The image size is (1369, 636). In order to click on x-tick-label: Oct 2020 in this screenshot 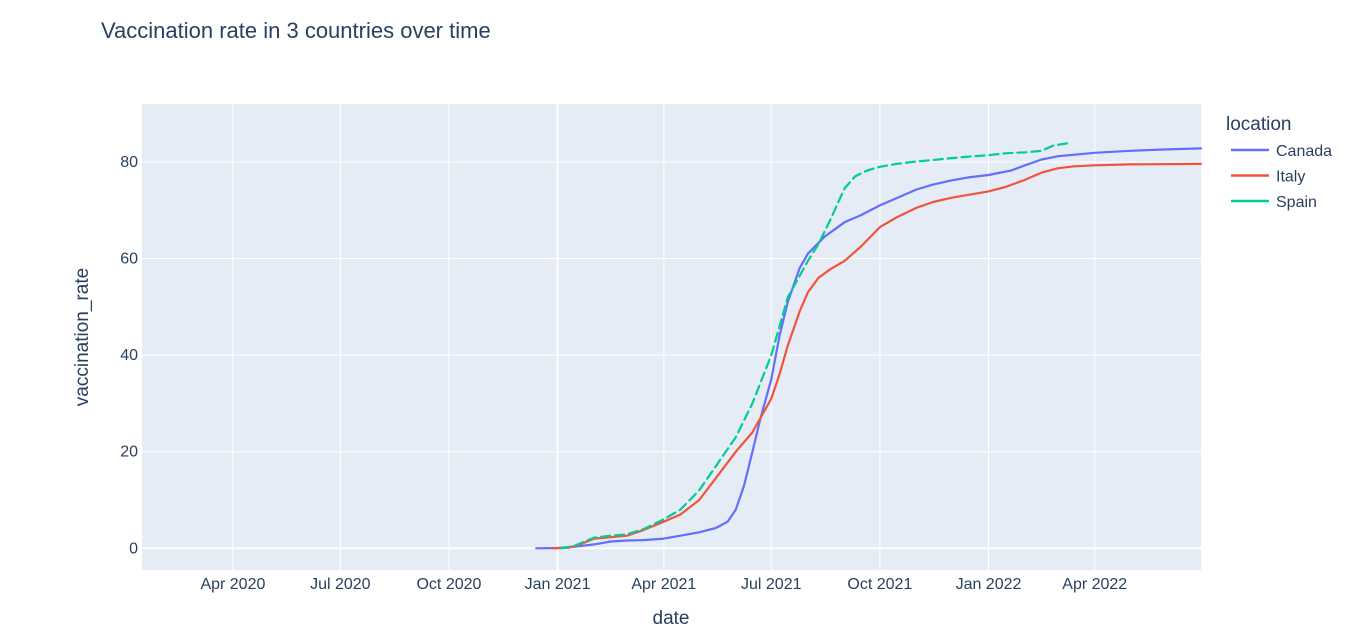, I will do `click(448, 584)`.